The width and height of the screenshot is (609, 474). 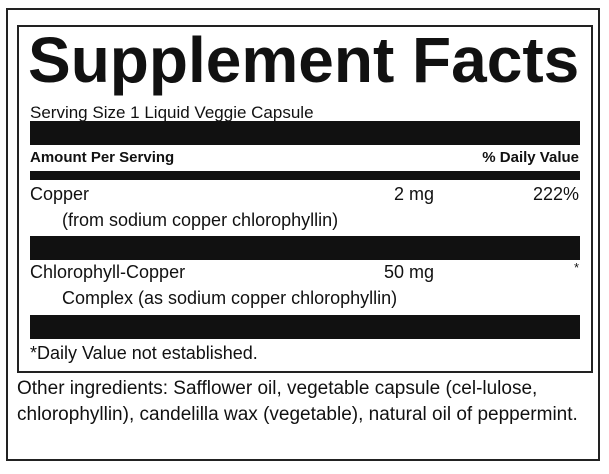 I want to click on nutrient-amount: 50 mg, so click(x=408, y=272).